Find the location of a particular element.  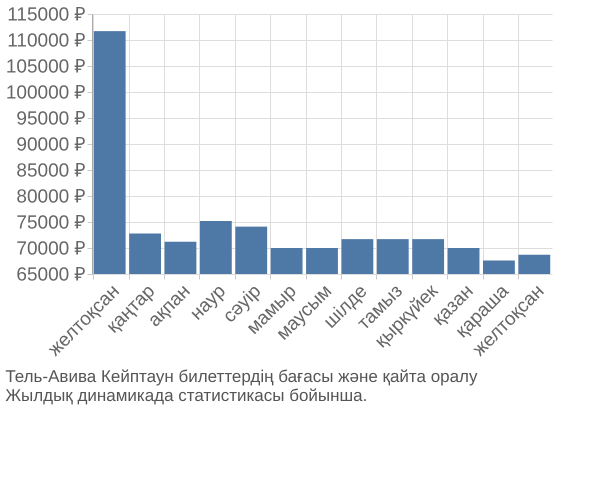

text: Жылдық динамикада статистикасы бойынша. is located at coordinates (186, 396).